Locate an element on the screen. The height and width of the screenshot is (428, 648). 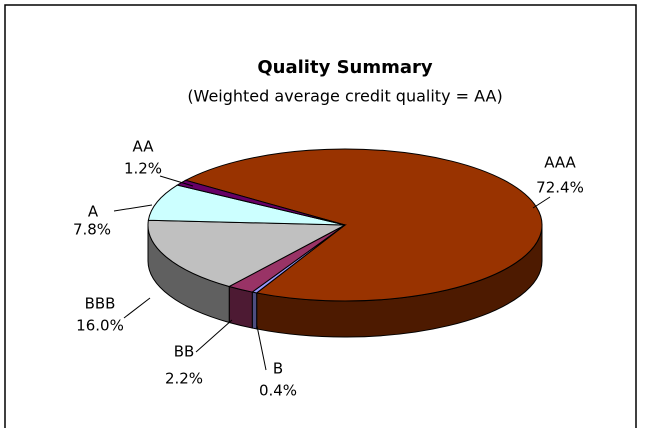
chart-subtitle: (Weighted average credit quality = AA) is located at coordinates (344, 96).